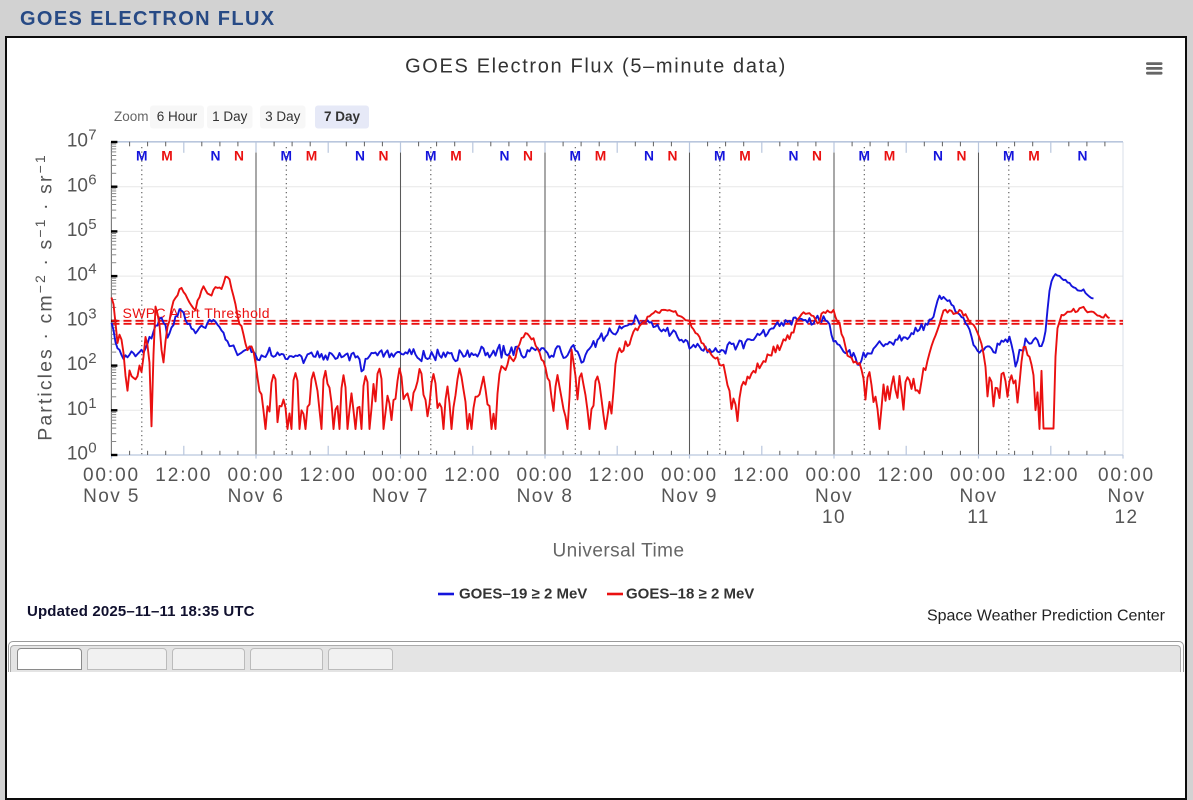 The height and width of the screenshot is (800, 1193). What do you see at coordinates (131, 116) in the screenshot?
I see `svg-text: Zoom` at bounding box center [131, 116].